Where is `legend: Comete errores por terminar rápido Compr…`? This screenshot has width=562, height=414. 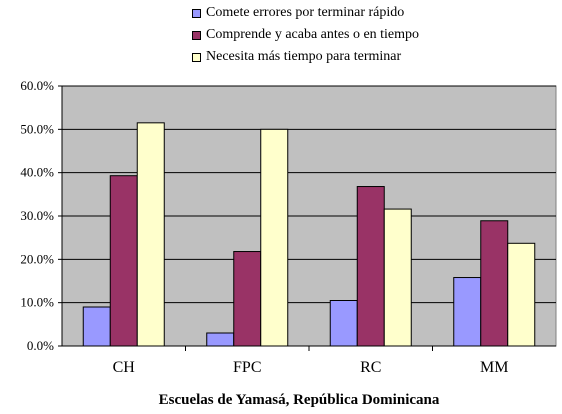 legend: Comete errores por terminar rápido Compr… is located at coordinates (305, 35).